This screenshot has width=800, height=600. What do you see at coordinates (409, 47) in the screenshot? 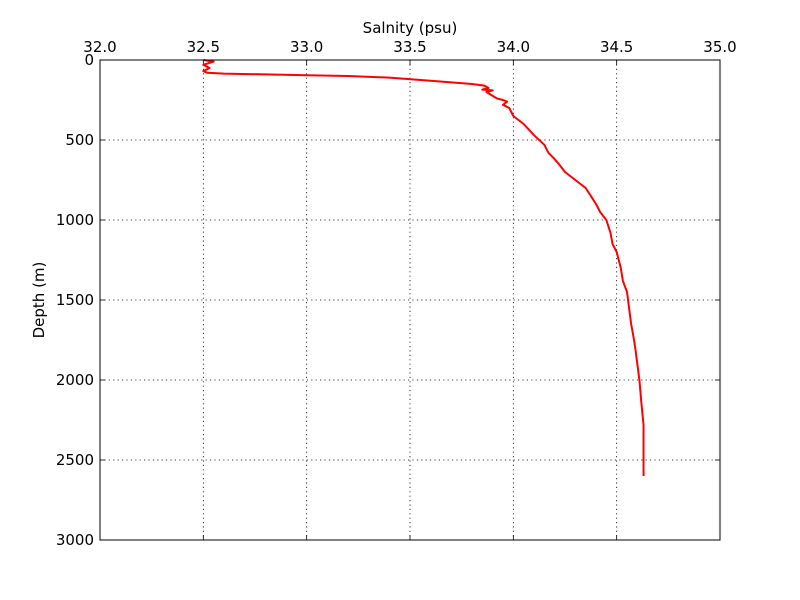
I see `x-tick-label: 33.5` at bounding box center [409, 47].